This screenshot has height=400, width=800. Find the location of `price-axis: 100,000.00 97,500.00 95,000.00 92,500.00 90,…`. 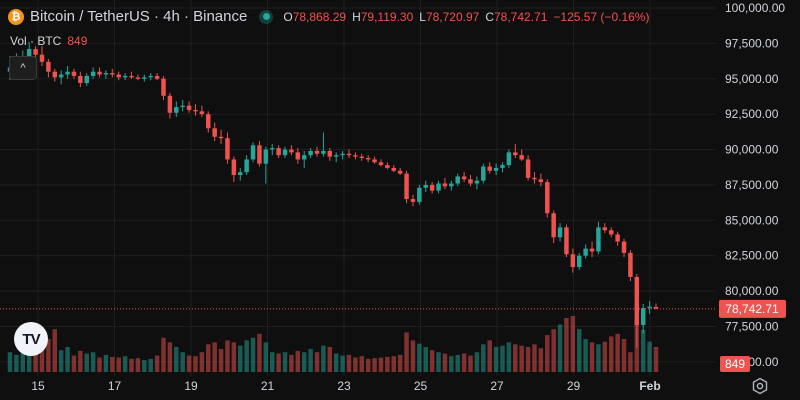

price-axis: 100,000.00 97,500.00 95,000.00 92,500.00 90,… is located at coordinates (755, 185).